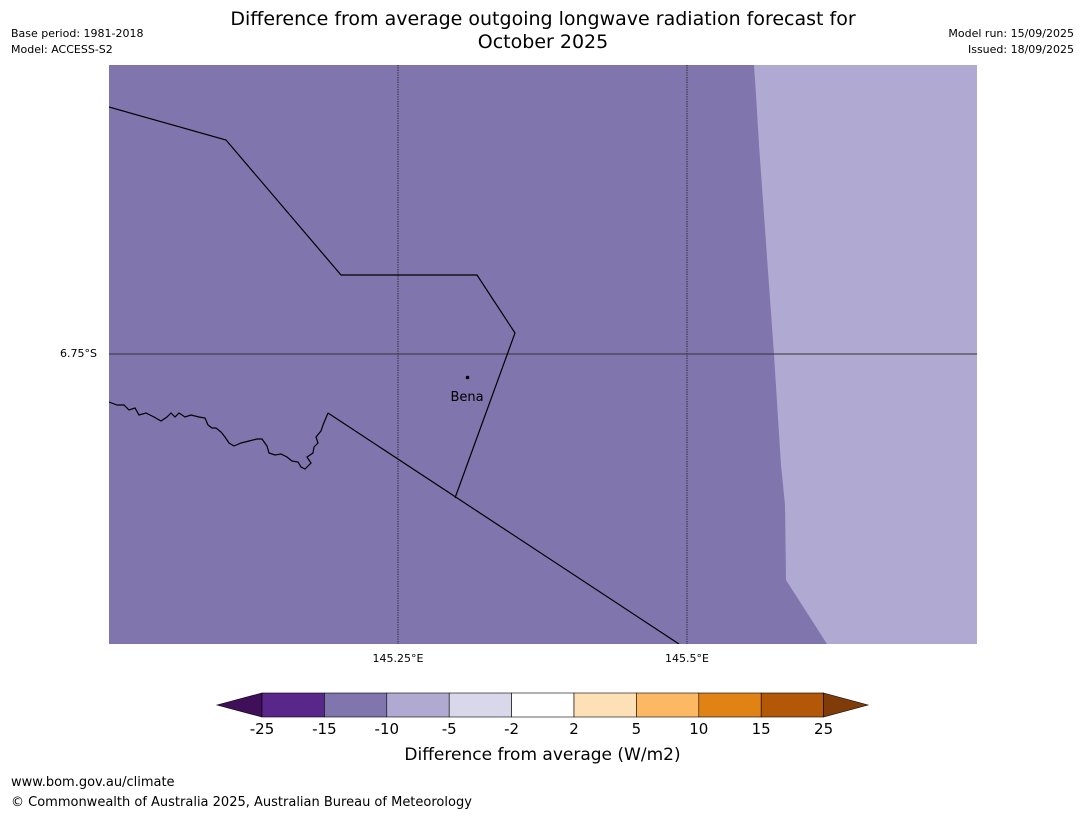 The width and height of the screenshot is (1085, 816). What do you see at coordinates (262, 729) in the screenshot?
I see `colorbar-tick: -25` at bounding box center [262, 729].